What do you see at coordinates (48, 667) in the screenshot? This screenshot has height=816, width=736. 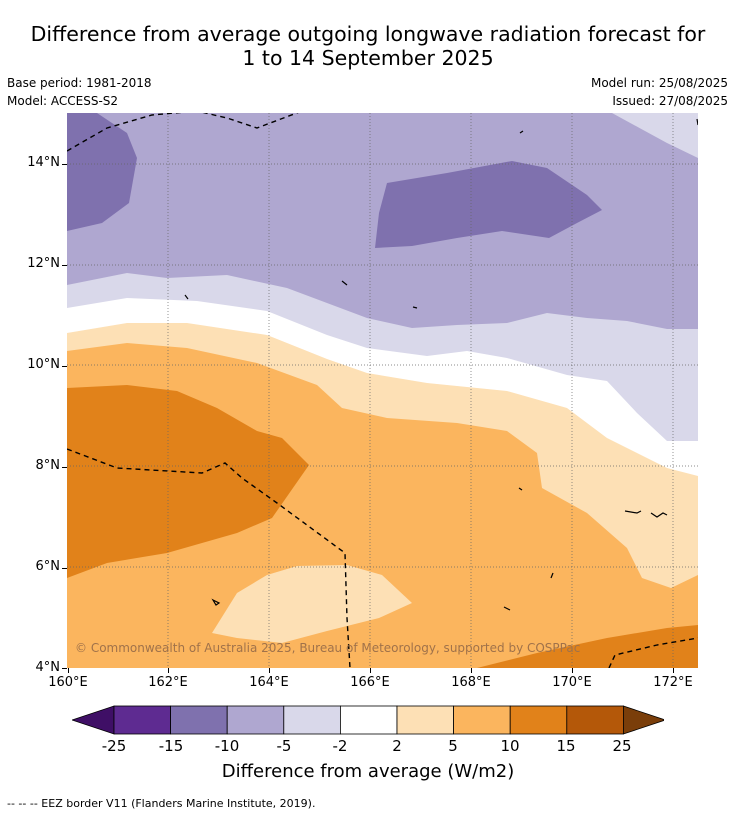 I see `lat-tick-4n: 4°N` at bounding box center [48, 667].